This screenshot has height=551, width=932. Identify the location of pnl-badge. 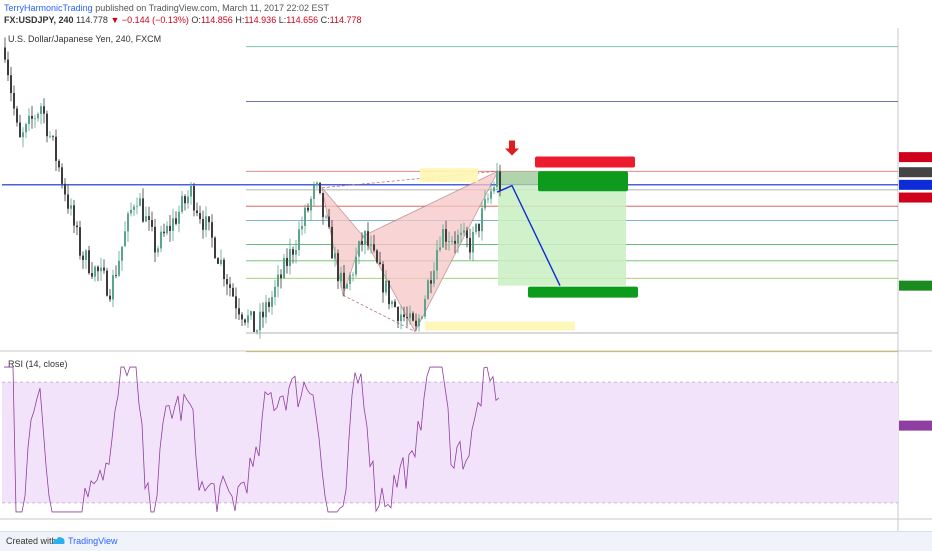
(583, 181).